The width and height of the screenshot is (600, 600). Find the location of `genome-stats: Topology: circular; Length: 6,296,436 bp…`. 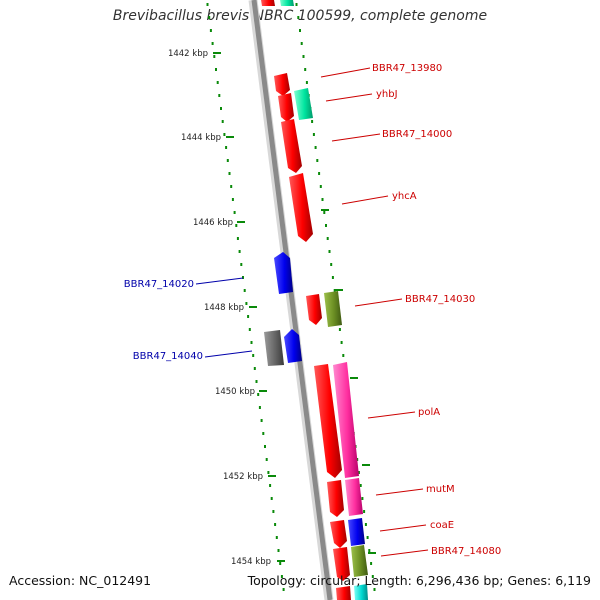

genome-stats: Topology: circular; Length: 6,296,436 bp… is located at coordinates (419, 580).